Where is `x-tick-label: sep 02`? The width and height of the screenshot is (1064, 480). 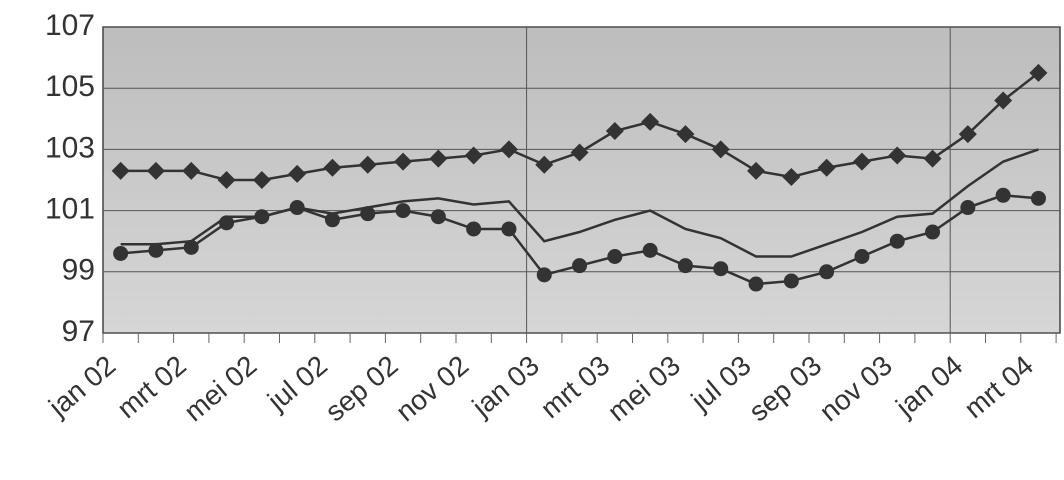 x-tick-label: sep 02 is located at coordinates (361, 389).